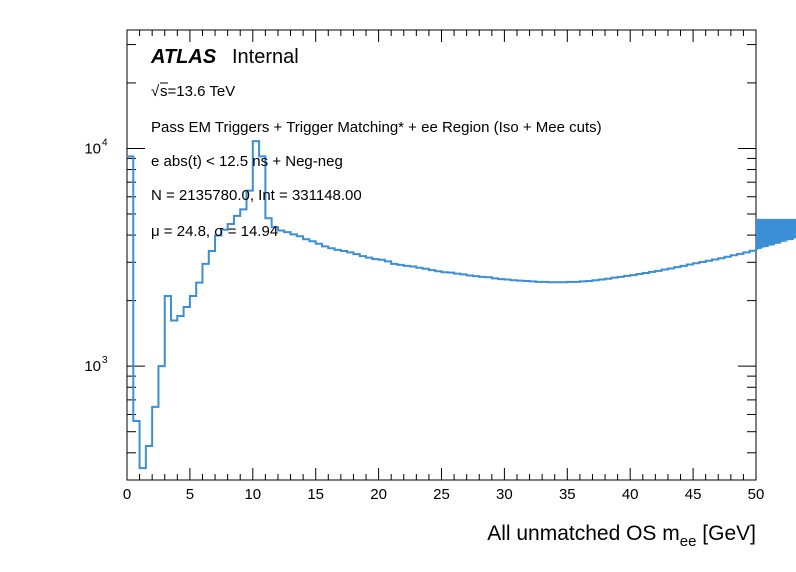  I want to click on stats-label: N = 2135780.0, Int = 331148.00, so click(256, 195).